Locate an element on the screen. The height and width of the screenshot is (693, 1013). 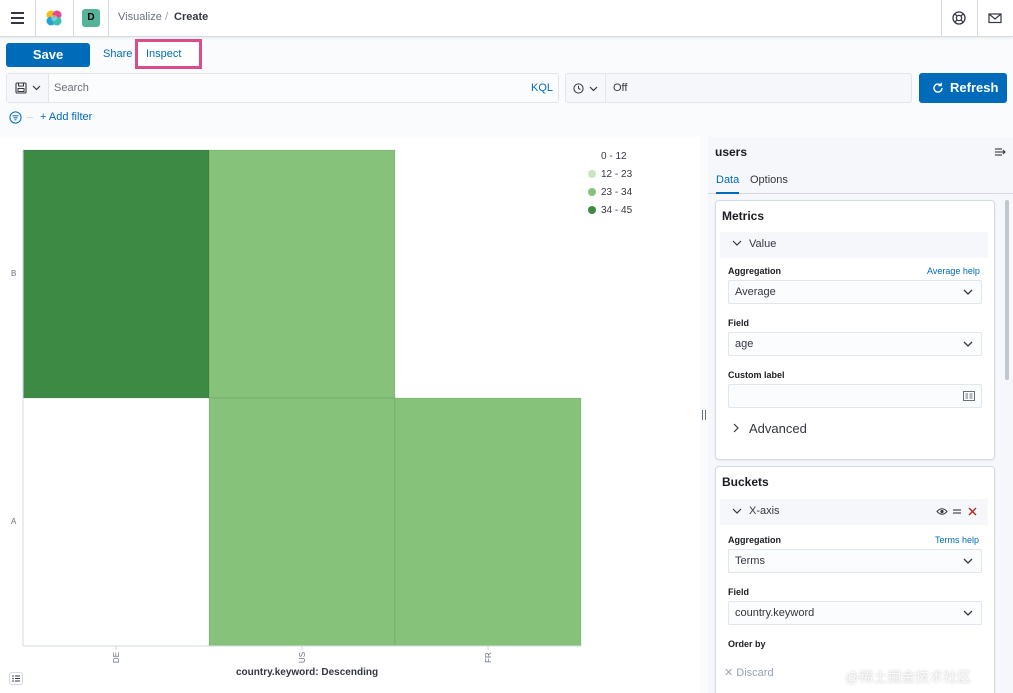
save-query-icon is located at coordinates (21, 88).